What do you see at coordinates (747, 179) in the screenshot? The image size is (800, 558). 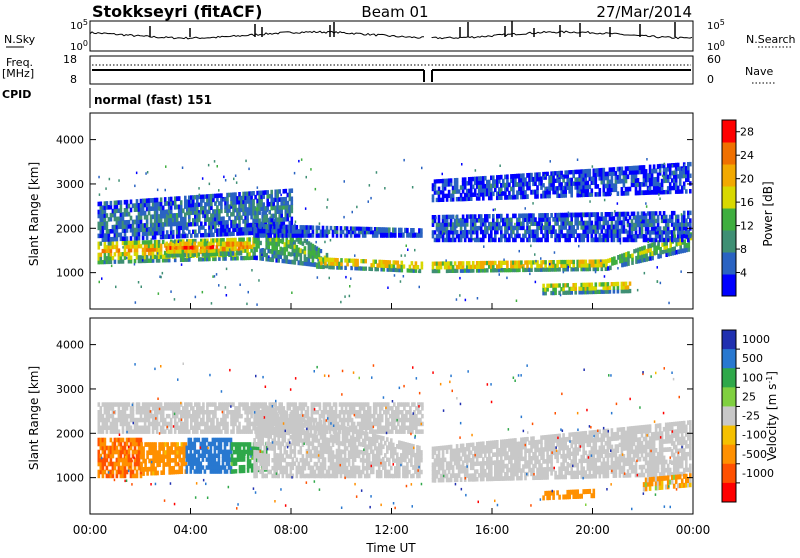 I see `power-colorbar-tick-label: 20` at bounding box center [747, 179].